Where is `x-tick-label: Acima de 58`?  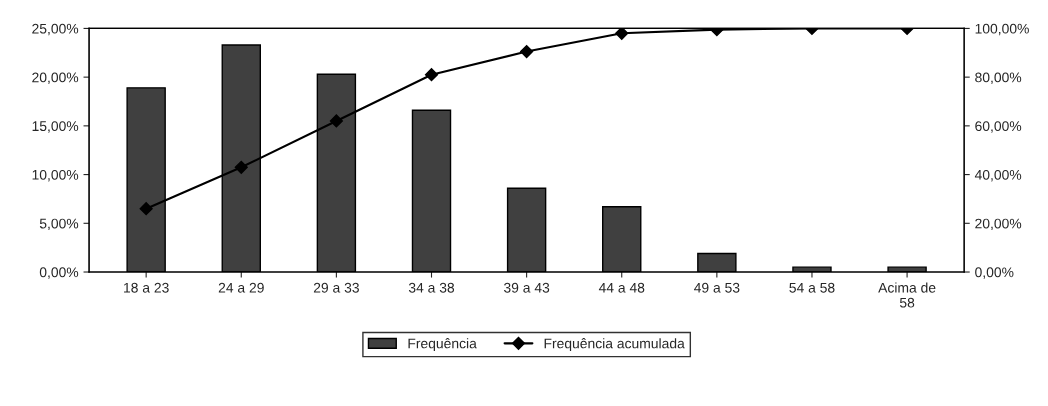
x-tick-label: Acima de 58 is located at coordinates (907, 295).